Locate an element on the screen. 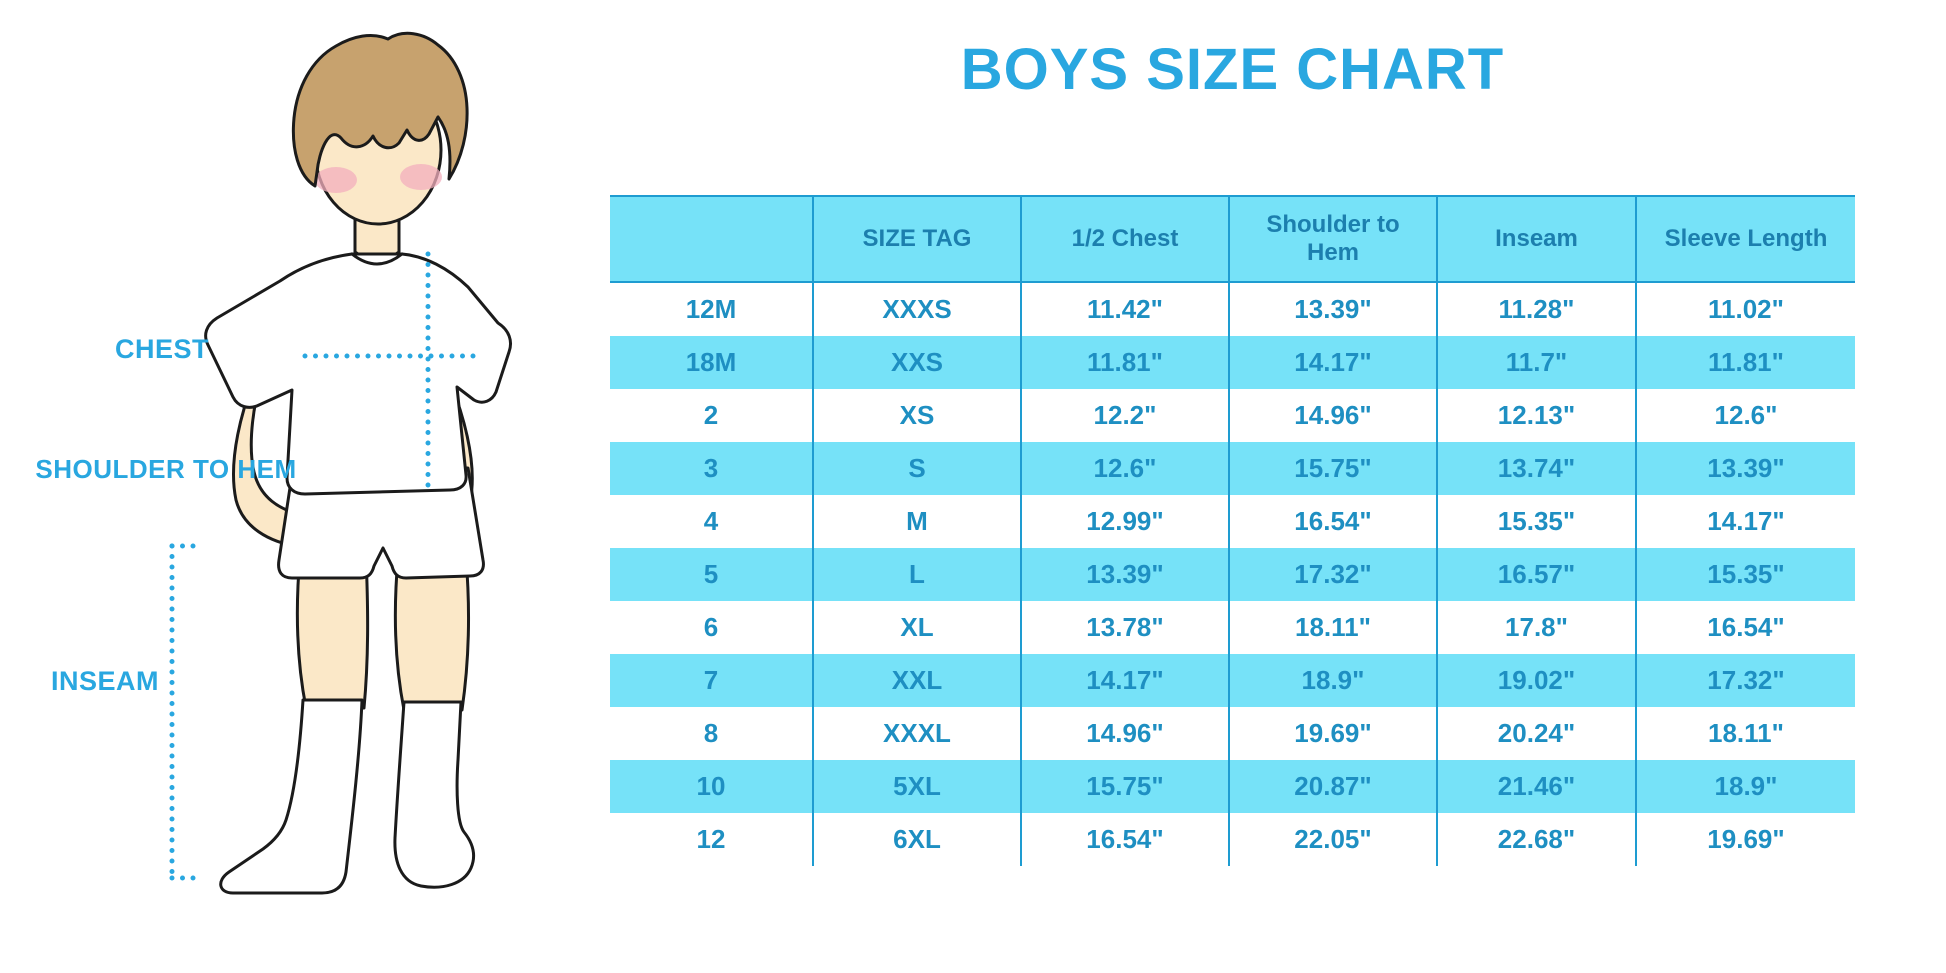  left-sock is located at coordinates (291, 796).